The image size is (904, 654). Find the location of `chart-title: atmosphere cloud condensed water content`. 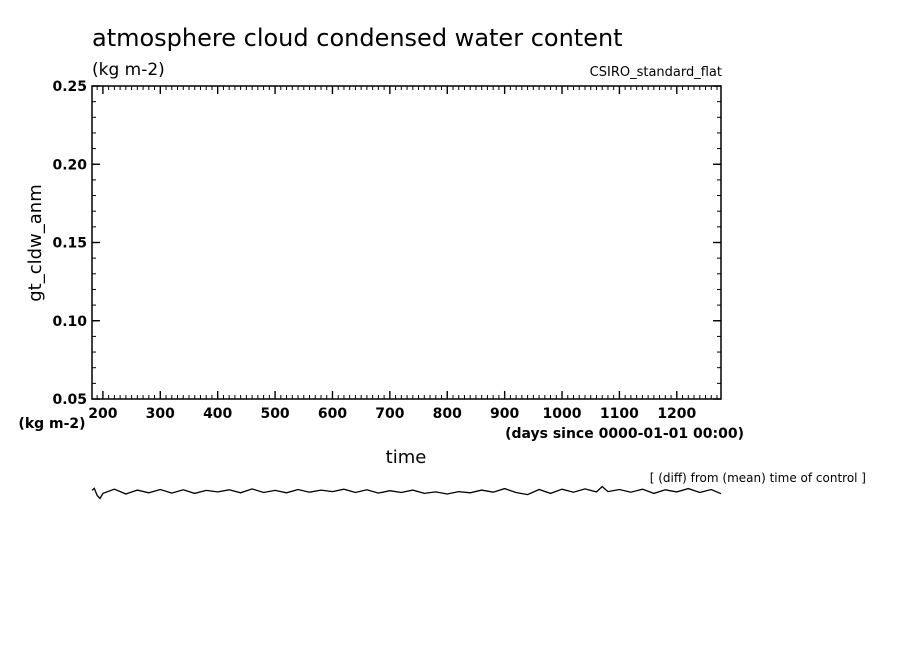

chart-title: atmosphere cloud condensed water content is located at coordinates (357, 38).